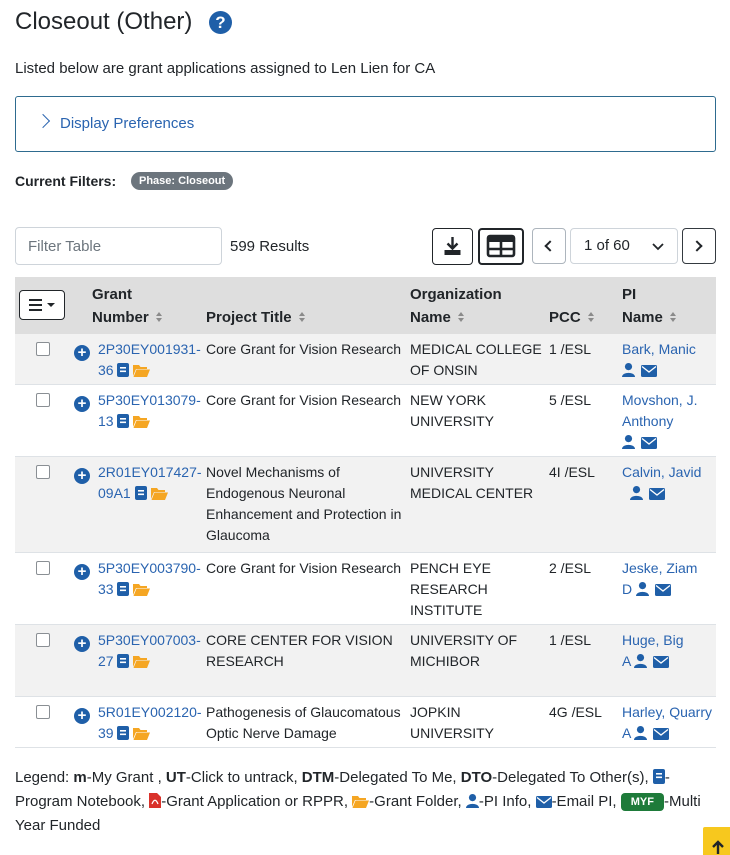  Describe the element at coordinates (114, 493) in the screenshot. I see `grant-number-suffix: 09A1` at that location.